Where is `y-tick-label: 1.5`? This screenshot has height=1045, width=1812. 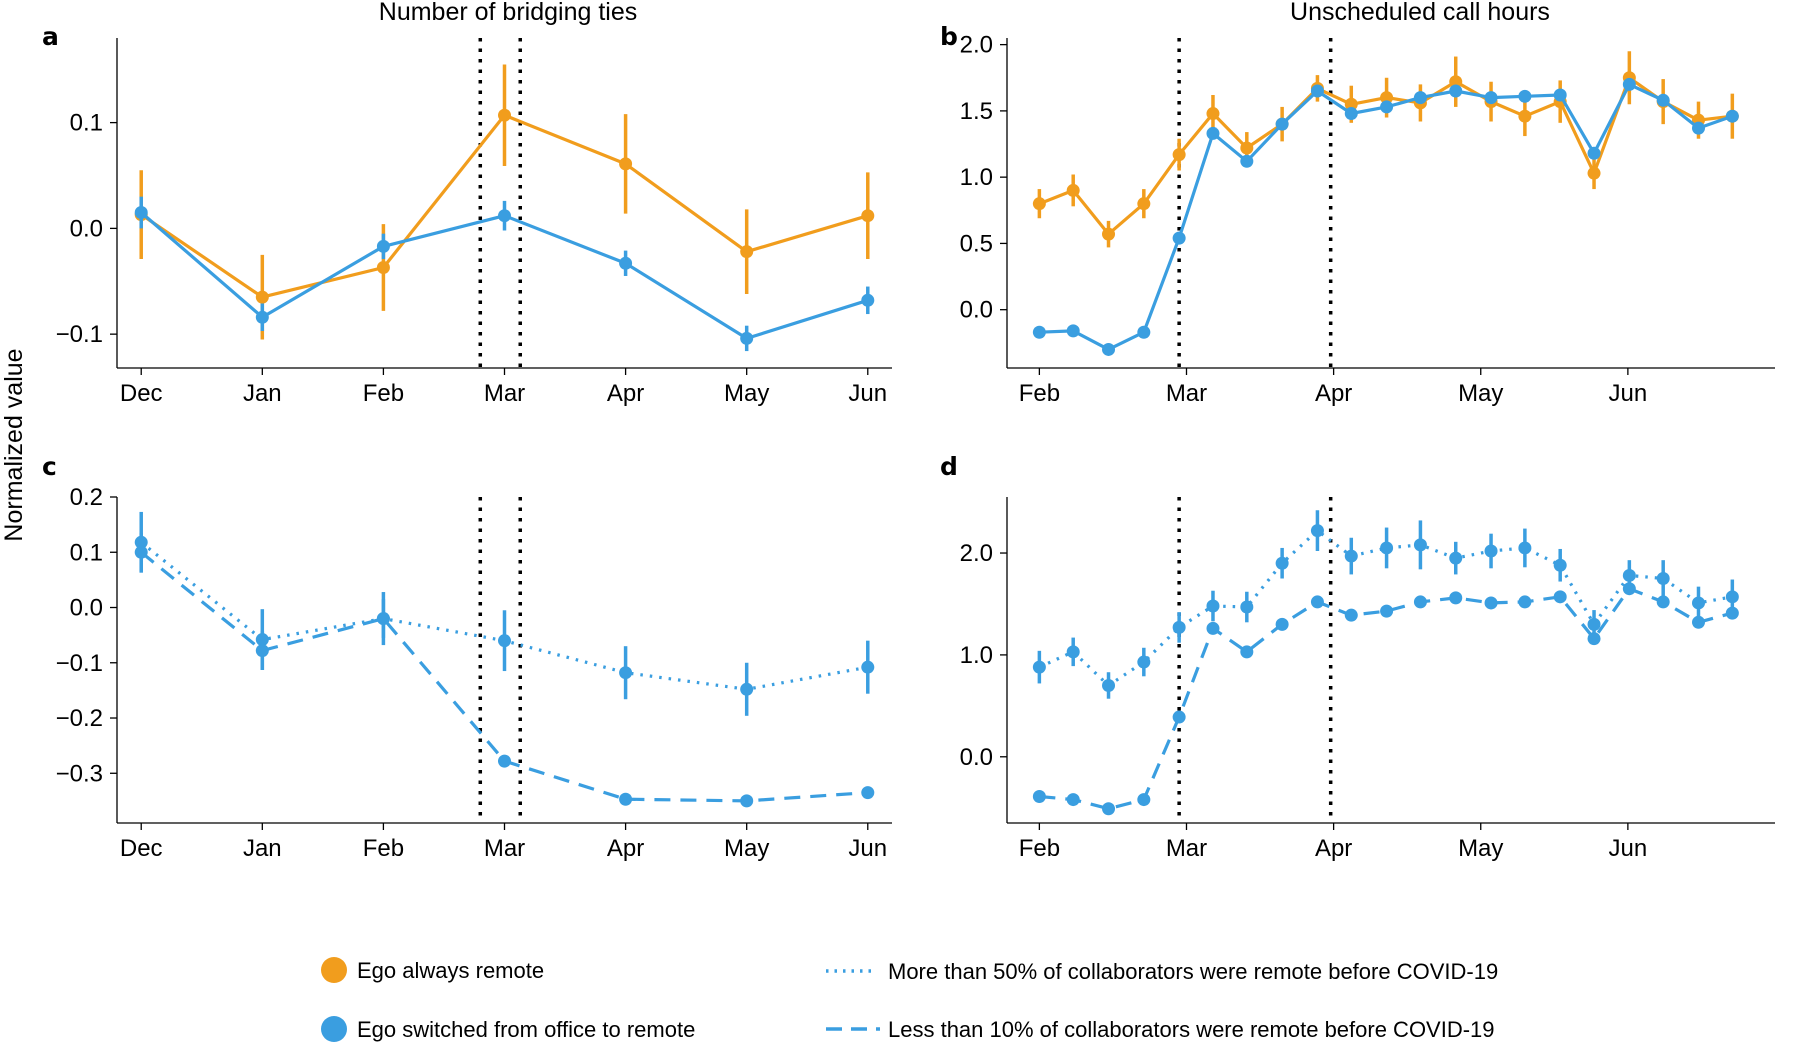 y-tick-label: 1.5 is located at coordinates (976, 111).